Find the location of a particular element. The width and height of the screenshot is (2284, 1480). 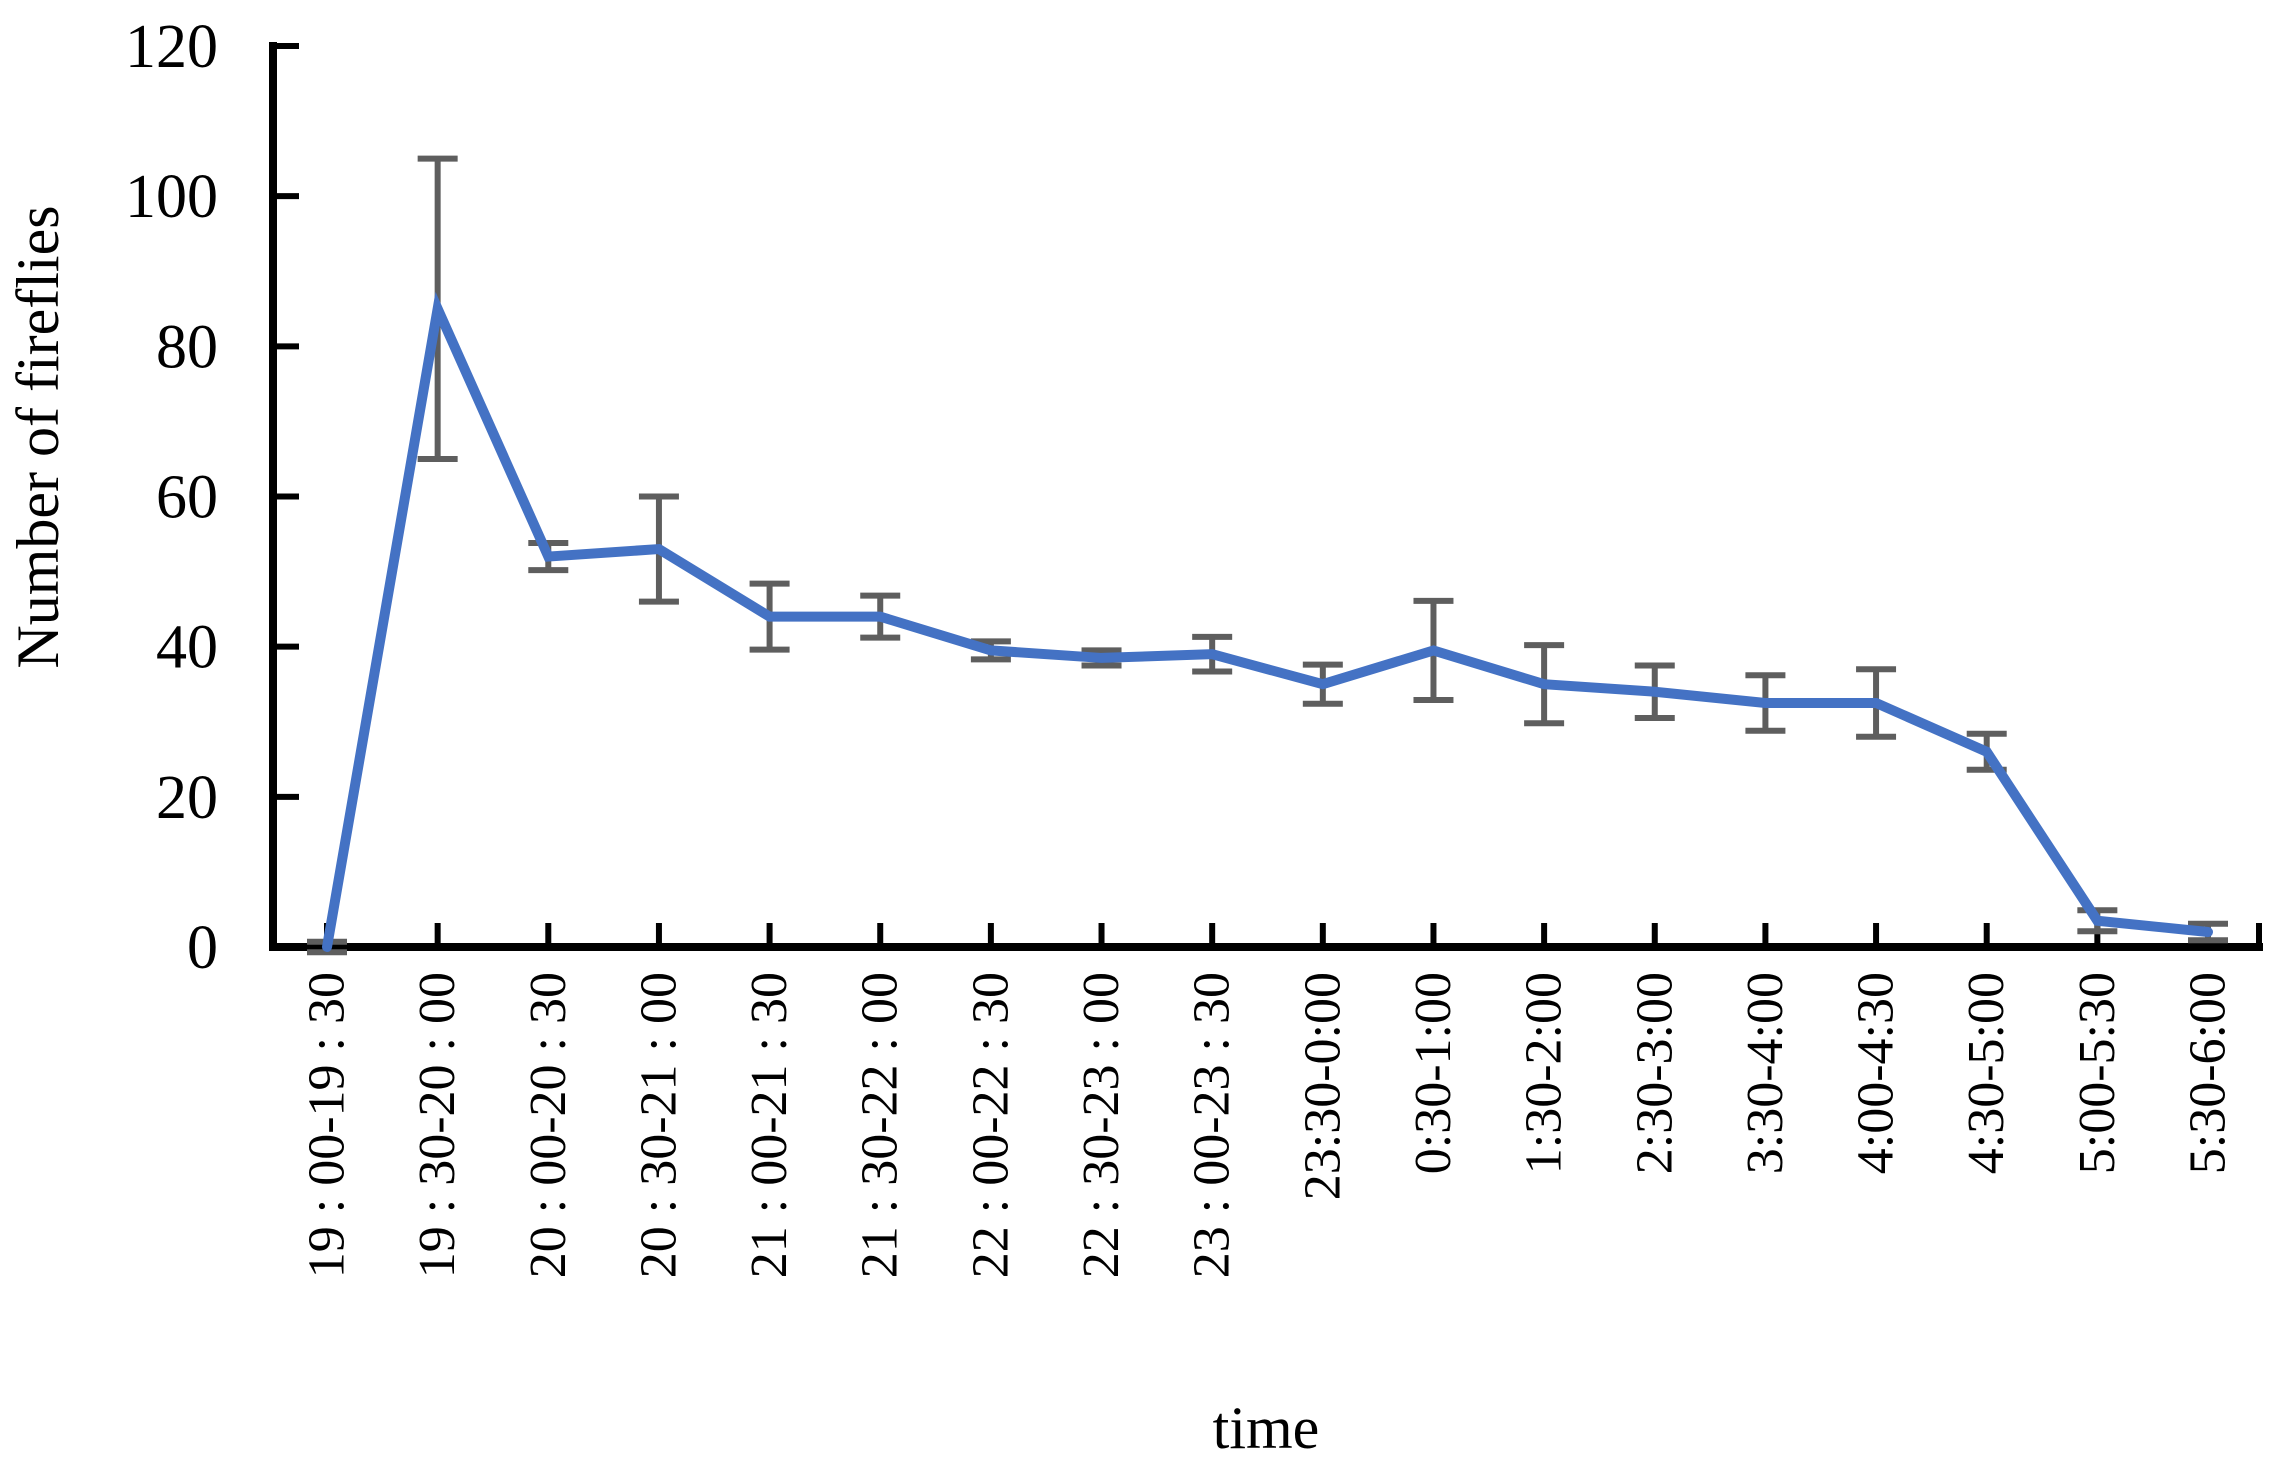

x-tick-label: 21 : 00-21 : 30 is located at coordinates (769, 1125).